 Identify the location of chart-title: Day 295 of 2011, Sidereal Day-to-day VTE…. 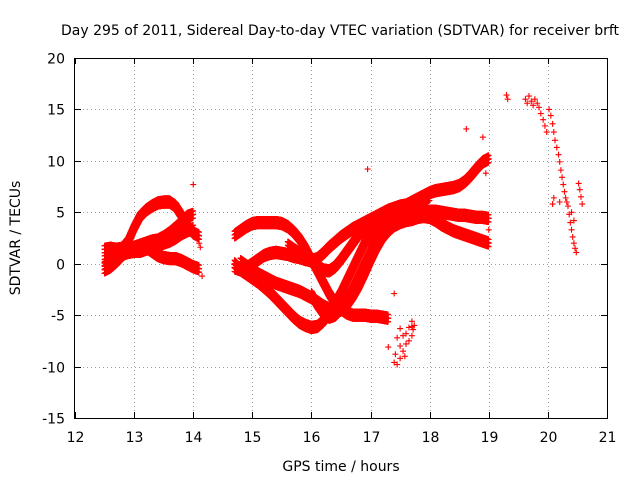
(340, 31).